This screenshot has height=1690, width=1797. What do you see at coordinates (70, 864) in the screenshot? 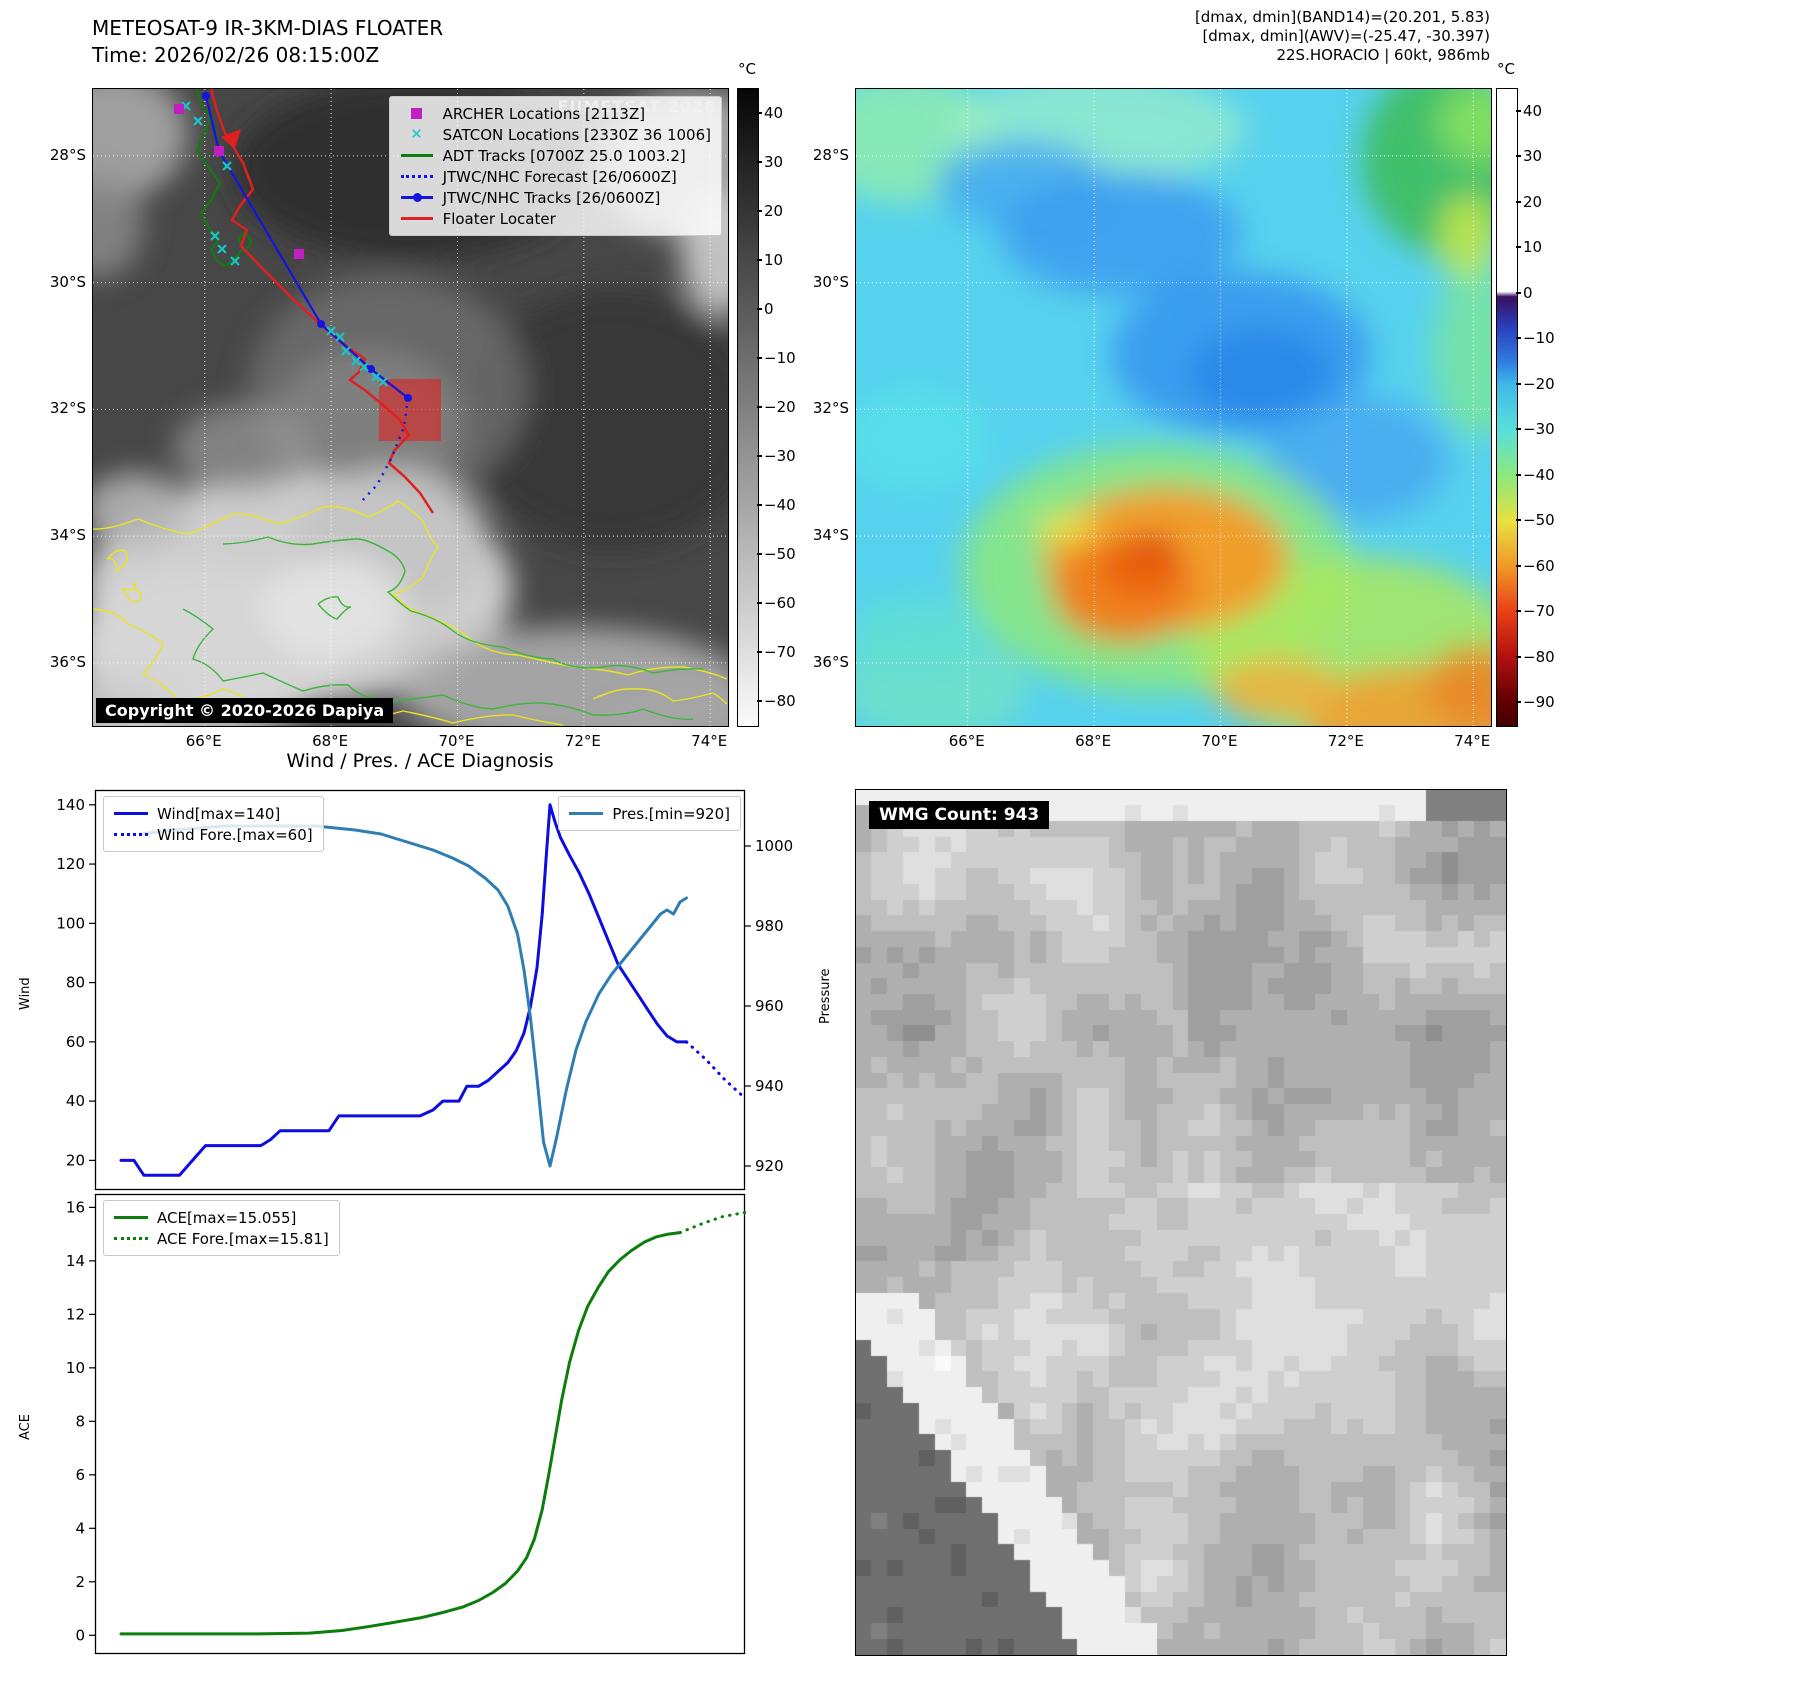
I see `y-tick-label: 120` at bounding box center [70, 864].